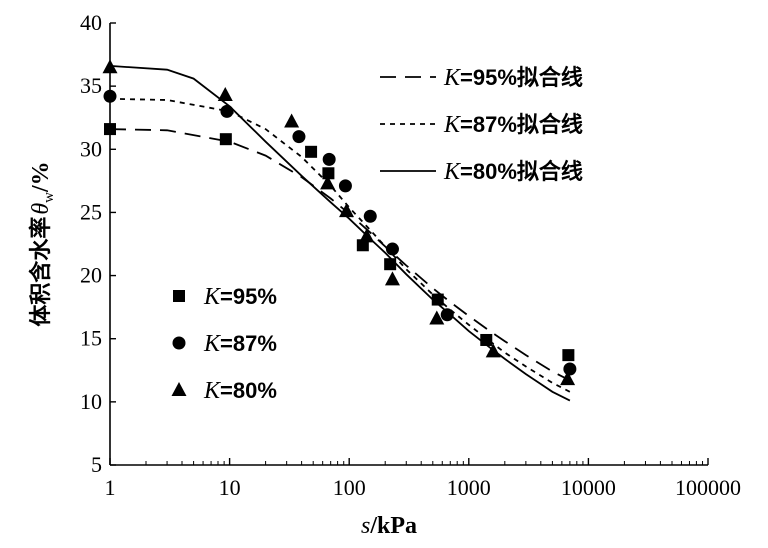  Describe the element at coordinates (513, 125) in the screenshot. I see `legend-fit-label: K=87%拟合线` at that location.